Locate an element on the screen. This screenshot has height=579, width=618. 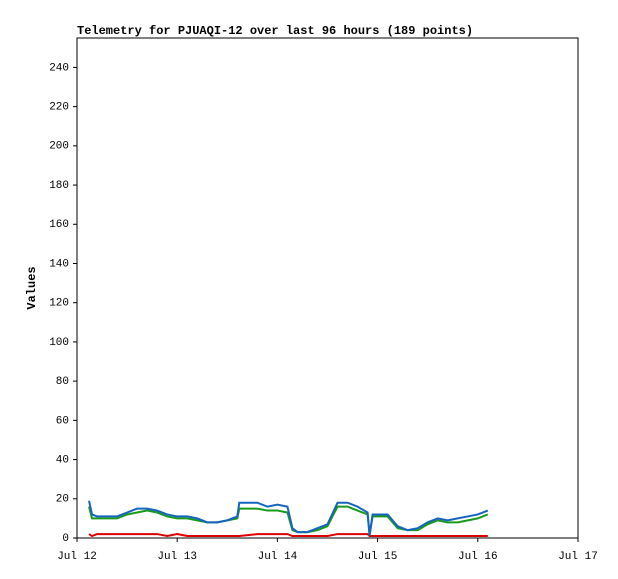
y-tick-label: 200 is located at coordinates (59, 147).